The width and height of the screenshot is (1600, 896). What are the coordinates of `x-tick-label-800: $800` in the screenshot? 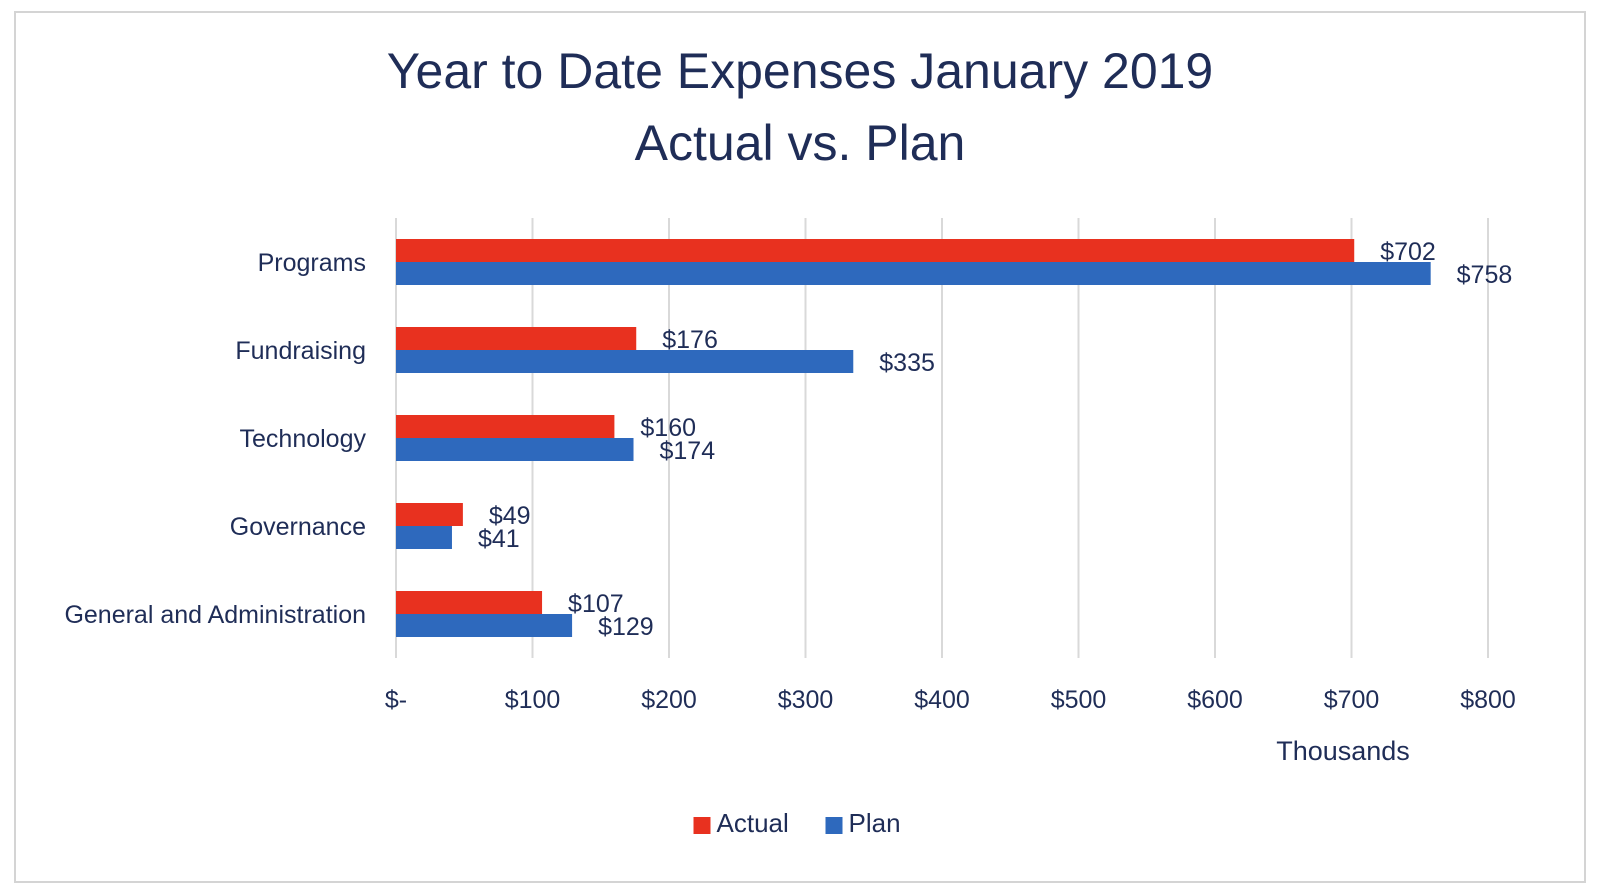 It's located at (1488, 700).